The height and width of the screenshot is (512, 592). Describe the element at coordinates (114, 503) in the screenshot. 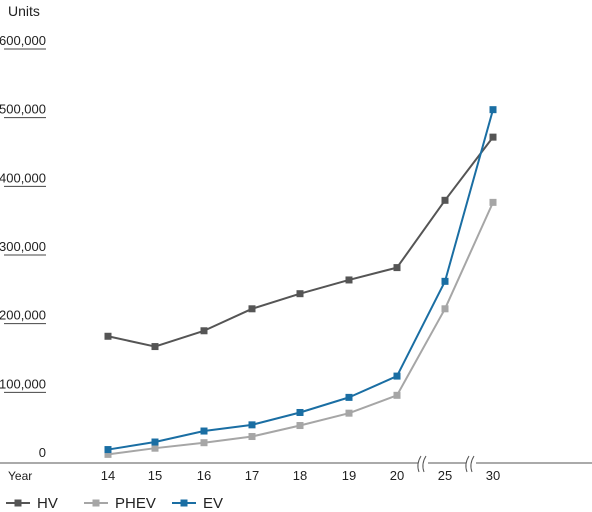

I see `legend: HV PHEV EV` at that location.